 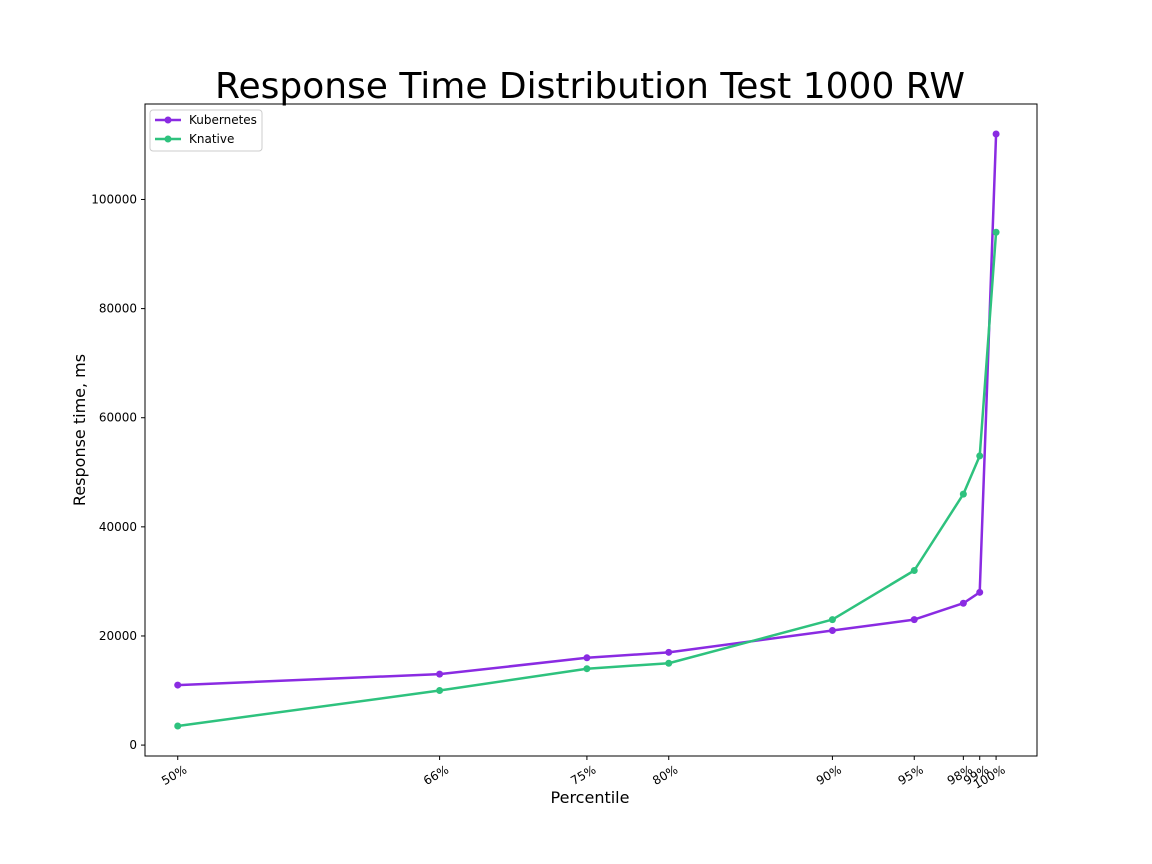 I want to click on y-tick-label: 20000, so click(x=118, y=636).